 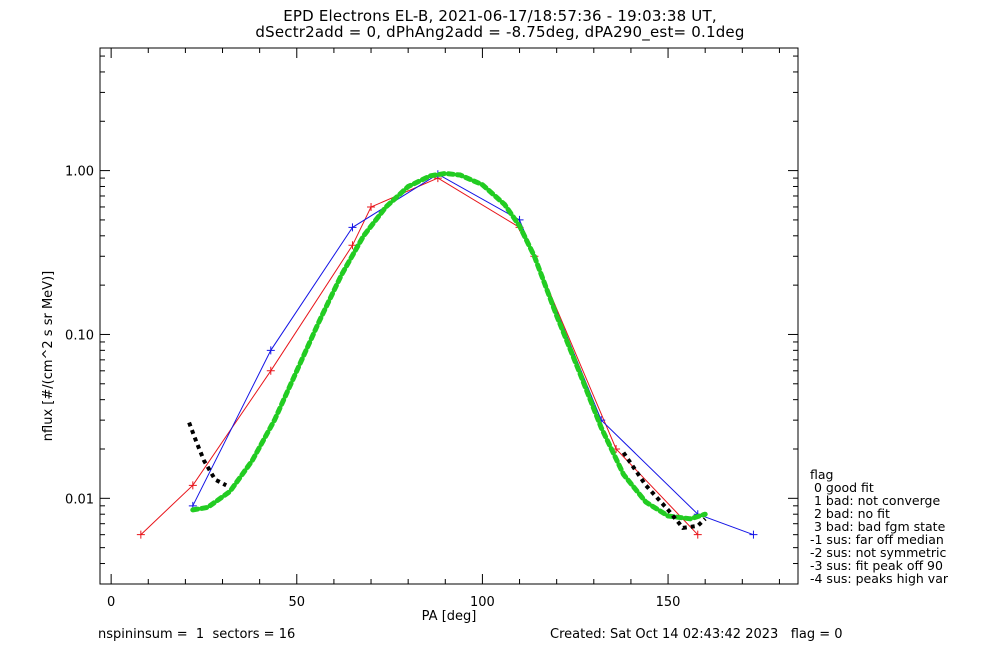 What do you see at coordinates (111, 602) in the screenshot?
I see `x-tick-label: 0` at bounding box center [111, 602].